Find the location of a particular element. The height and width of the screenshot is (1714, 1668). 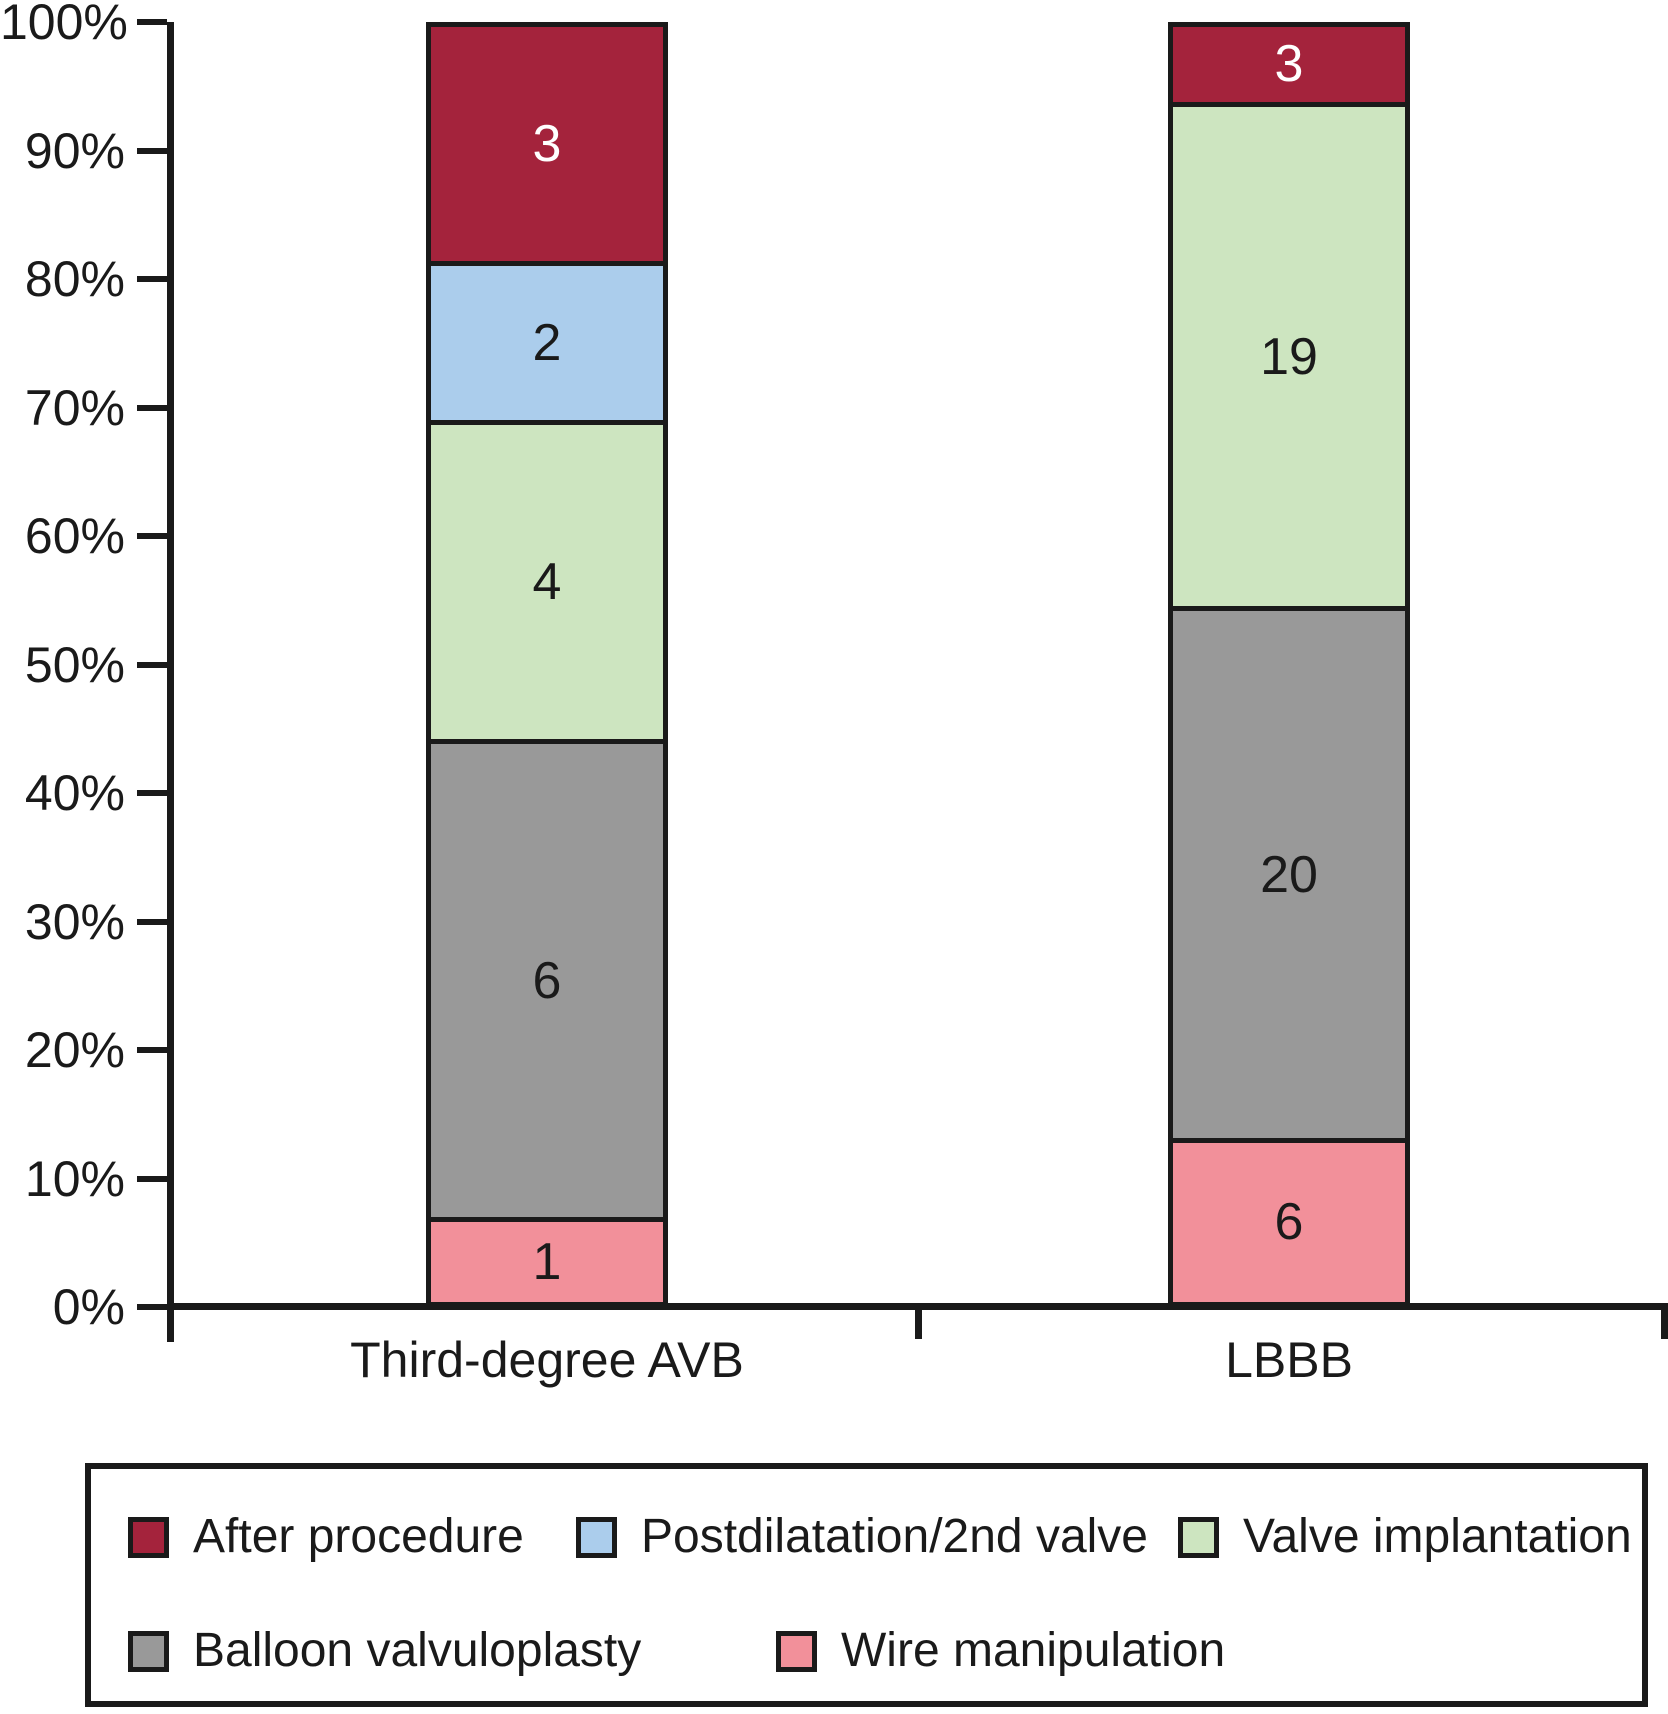

legend-item-balloon-valvuloplasty: Balloon valvuloplasty is located at coordinates (384, 1651).